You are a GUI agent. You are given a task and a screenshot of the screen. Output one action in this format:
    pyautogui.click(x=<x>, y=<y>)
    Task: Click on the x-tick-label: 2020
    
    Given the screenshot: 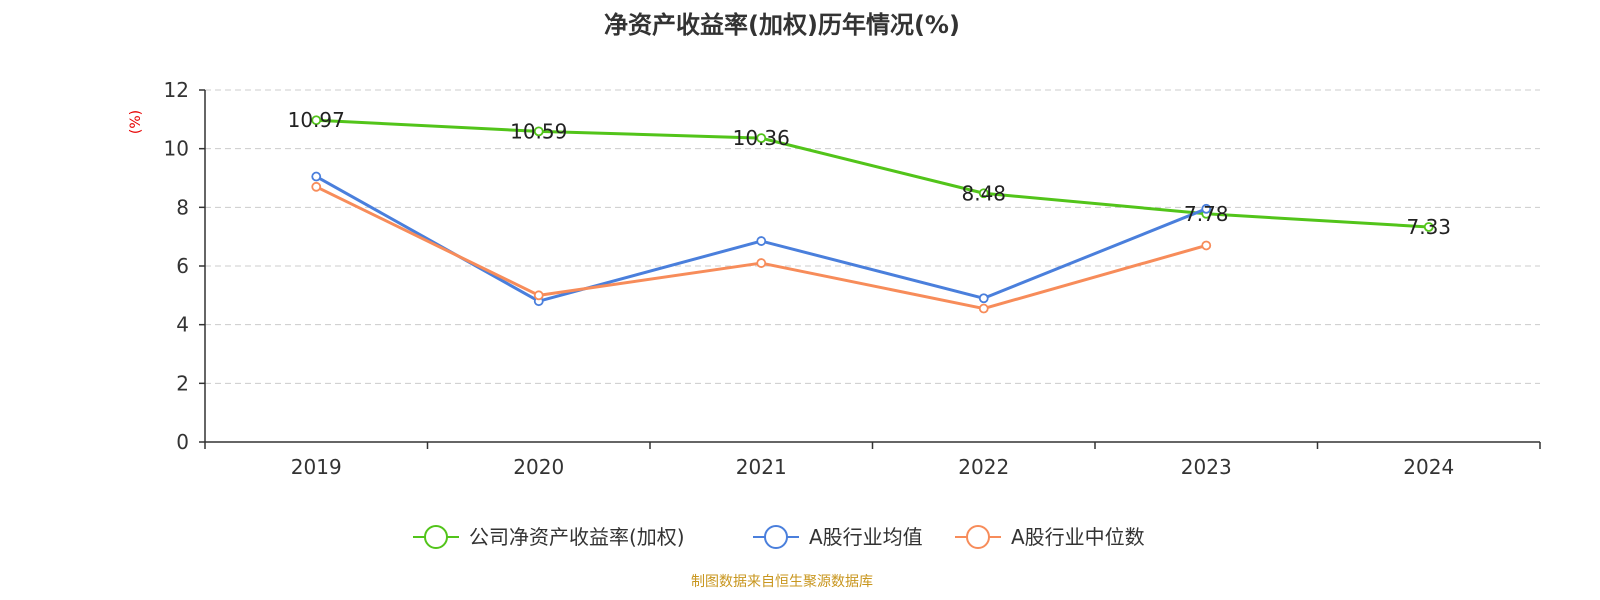 What is the action you would take?
    pyautogui.click(x=538, y=467)
    